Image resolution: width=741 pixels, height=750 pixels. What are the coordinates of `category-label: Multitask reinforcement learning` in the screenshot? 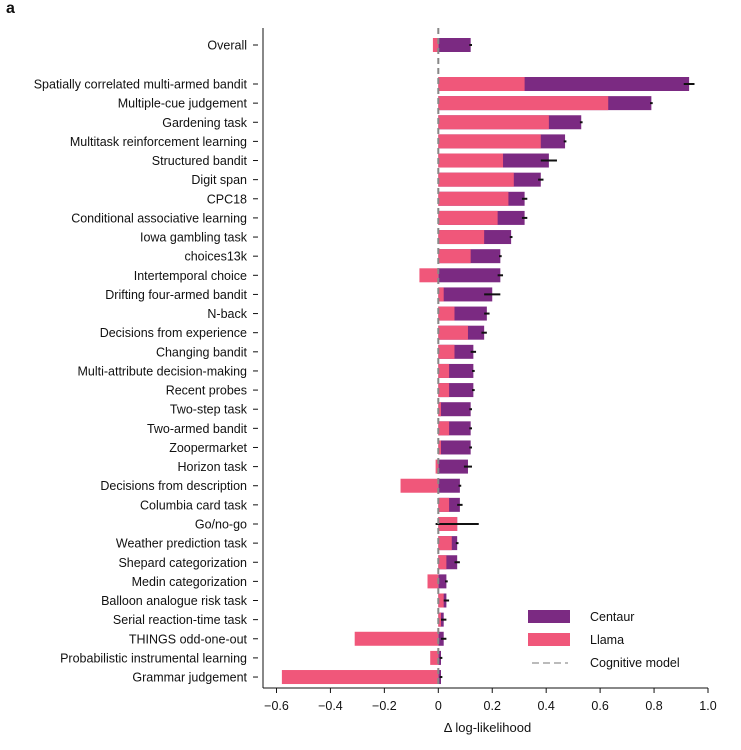 It's located at (158, 142).